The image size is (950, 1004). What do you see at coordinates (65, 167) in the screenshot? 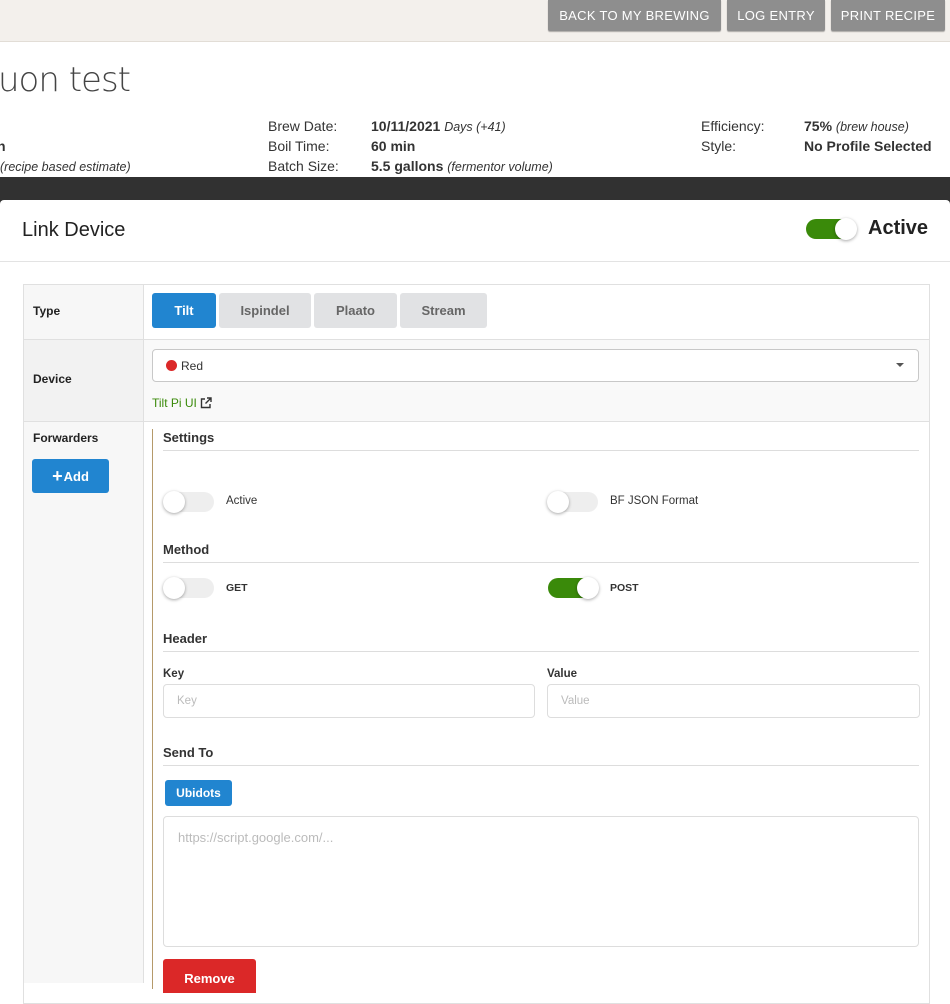
I see `estimate-note: (recipe based estimate)` at bounding box center [65, 167].